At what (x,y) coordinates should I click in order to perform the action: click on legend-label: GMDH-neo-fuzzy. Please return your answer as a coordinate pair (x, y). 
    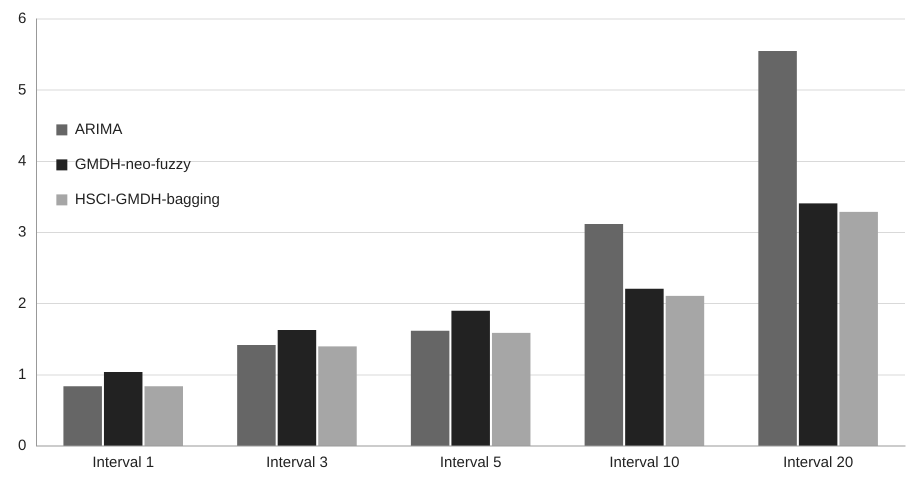
    Looking at the image, I should click on (133, 165).